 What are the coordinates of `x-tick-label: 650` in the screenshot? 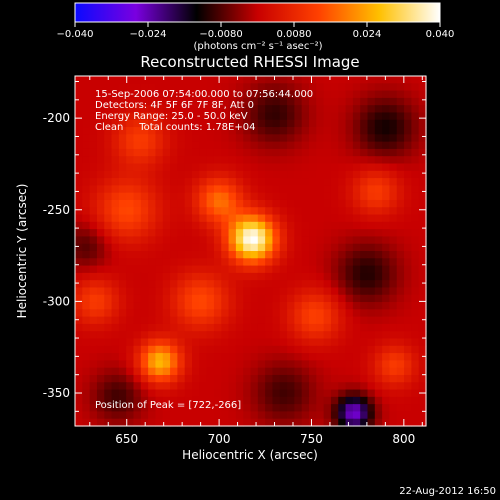 It's located at (126, 439).